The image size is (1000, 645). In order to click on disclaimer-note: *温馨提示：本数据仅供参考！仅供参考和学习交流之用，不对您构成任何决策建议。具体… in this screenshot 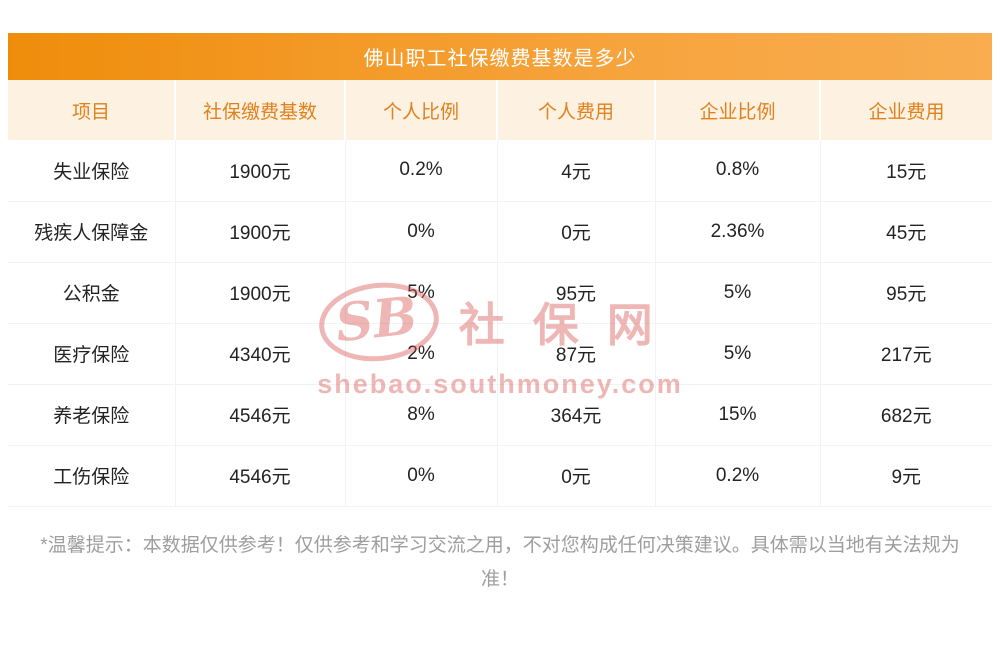, I will do `click(500, 562)`.